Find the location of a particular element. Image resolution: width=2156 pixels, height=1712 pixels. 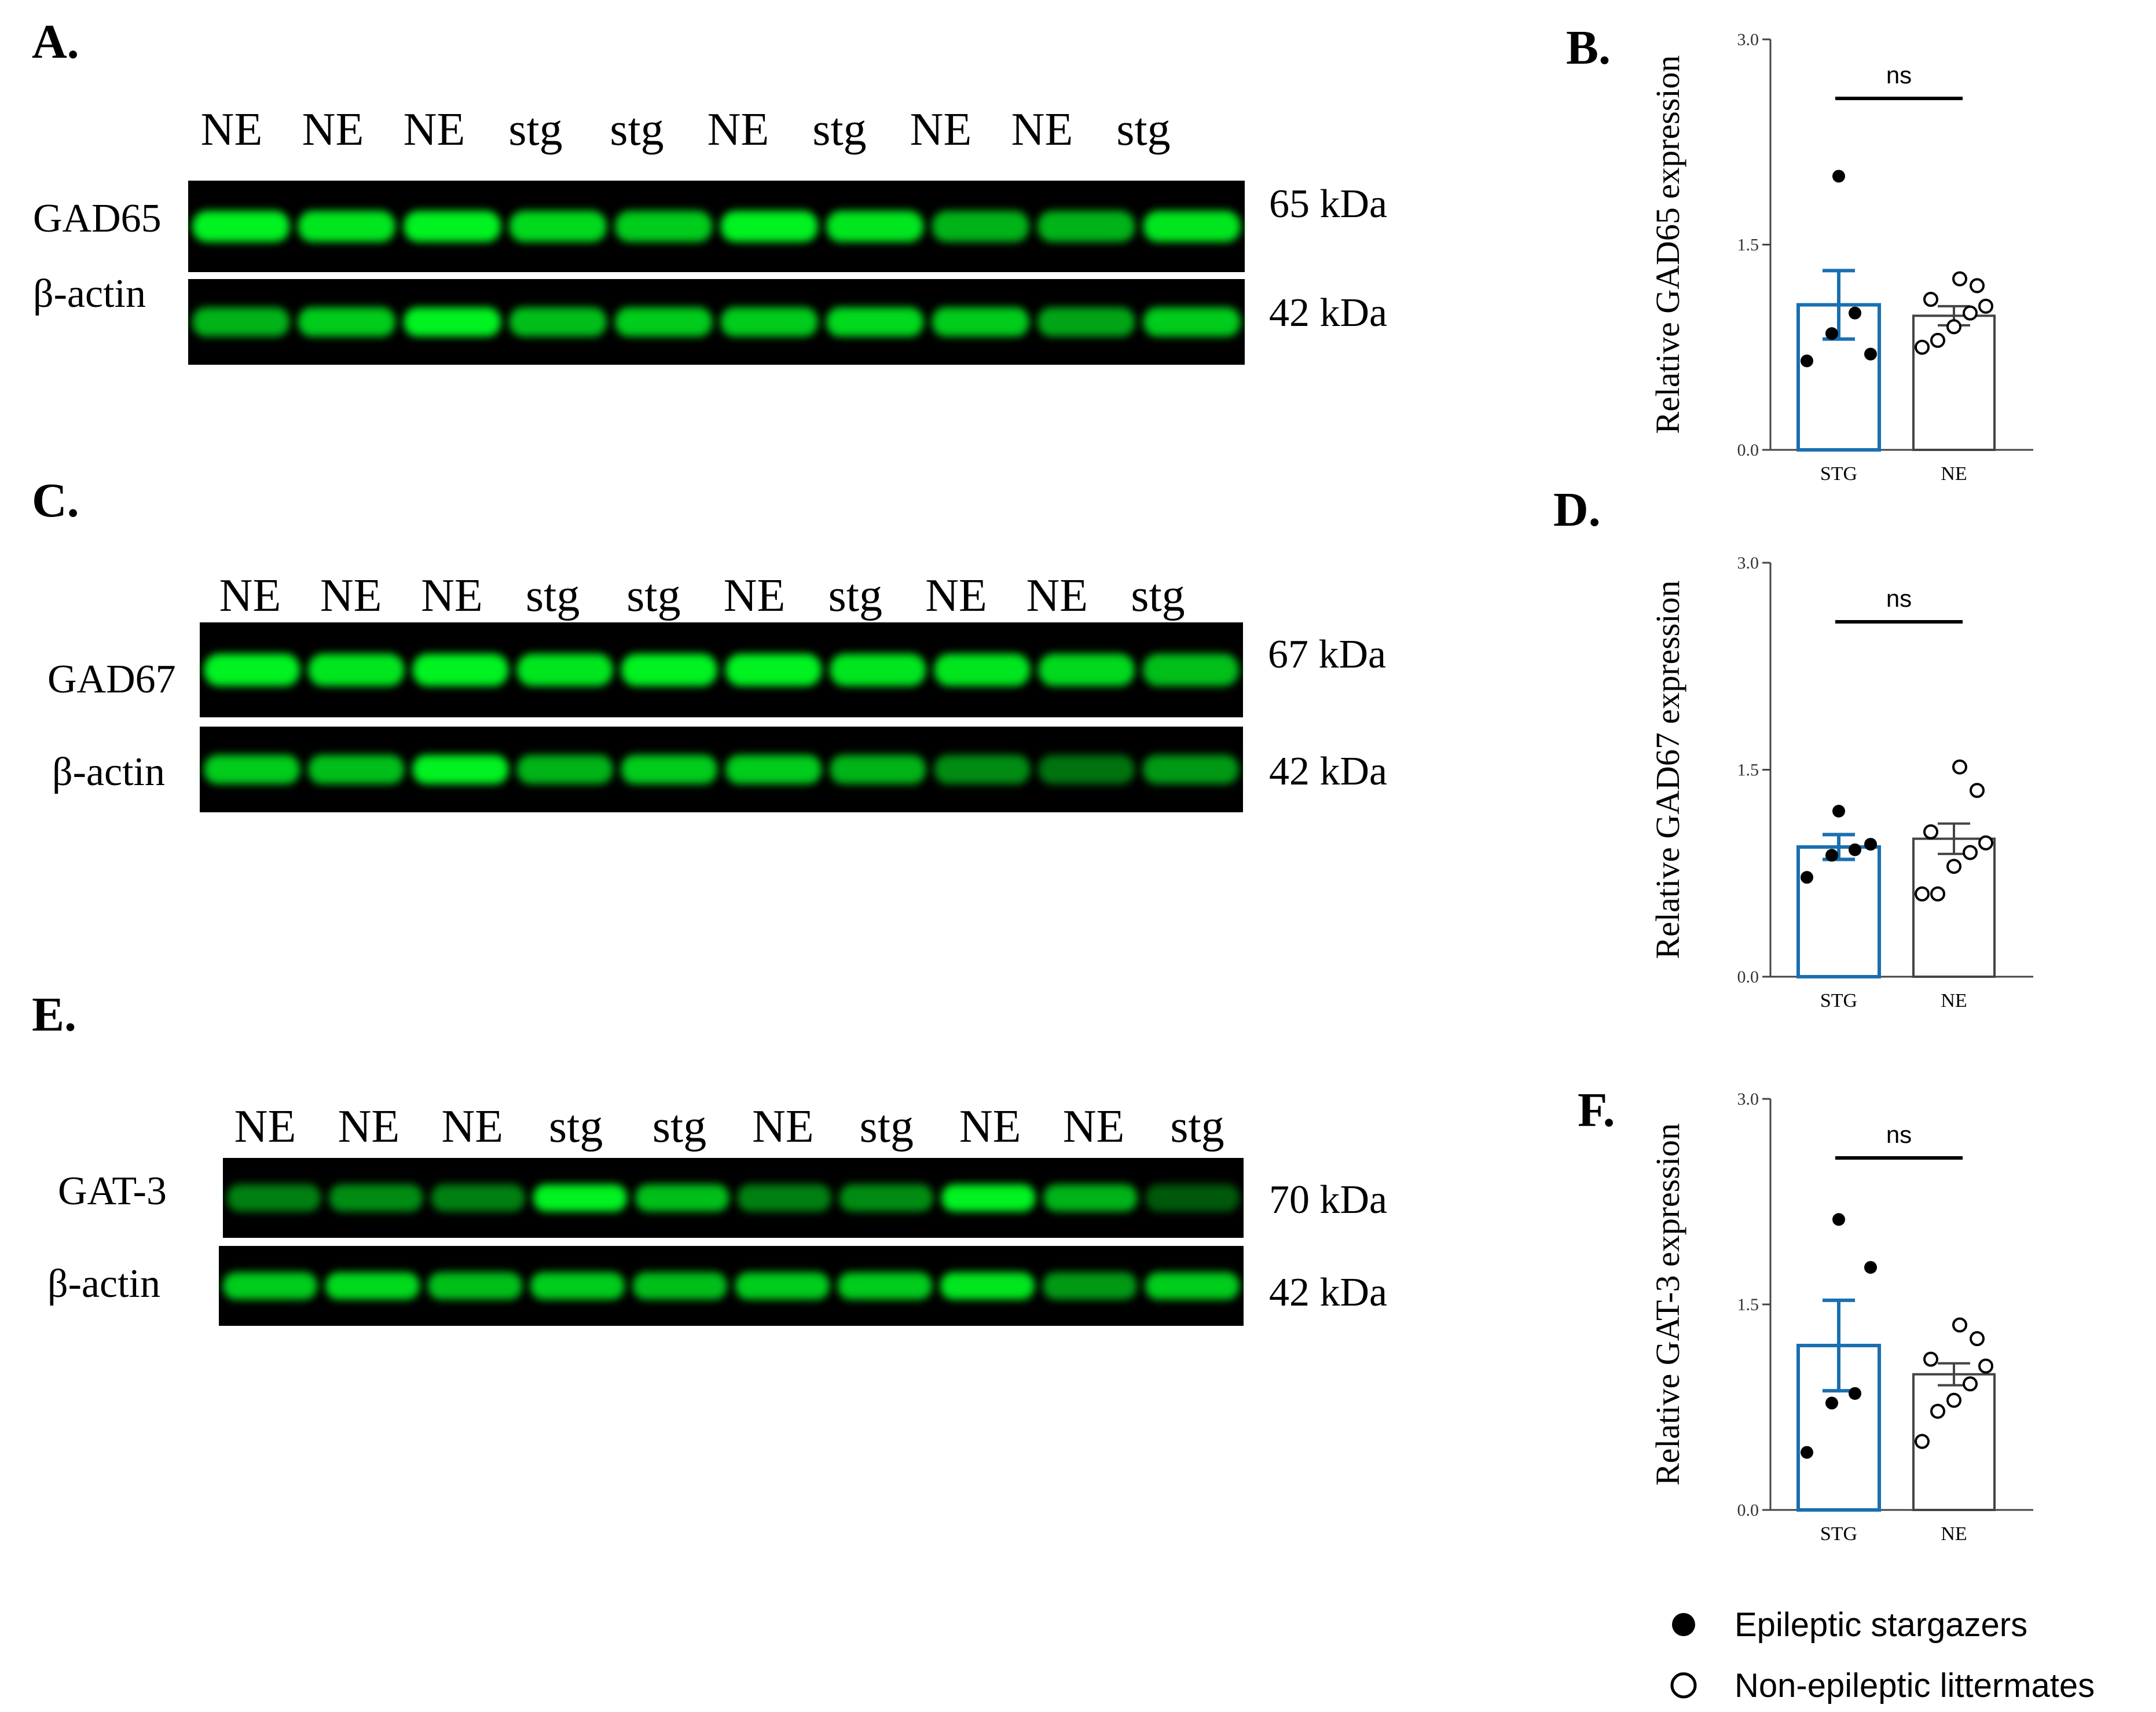

molecular-weight-label: 65 kDa is located at coordinates (1328, 204).